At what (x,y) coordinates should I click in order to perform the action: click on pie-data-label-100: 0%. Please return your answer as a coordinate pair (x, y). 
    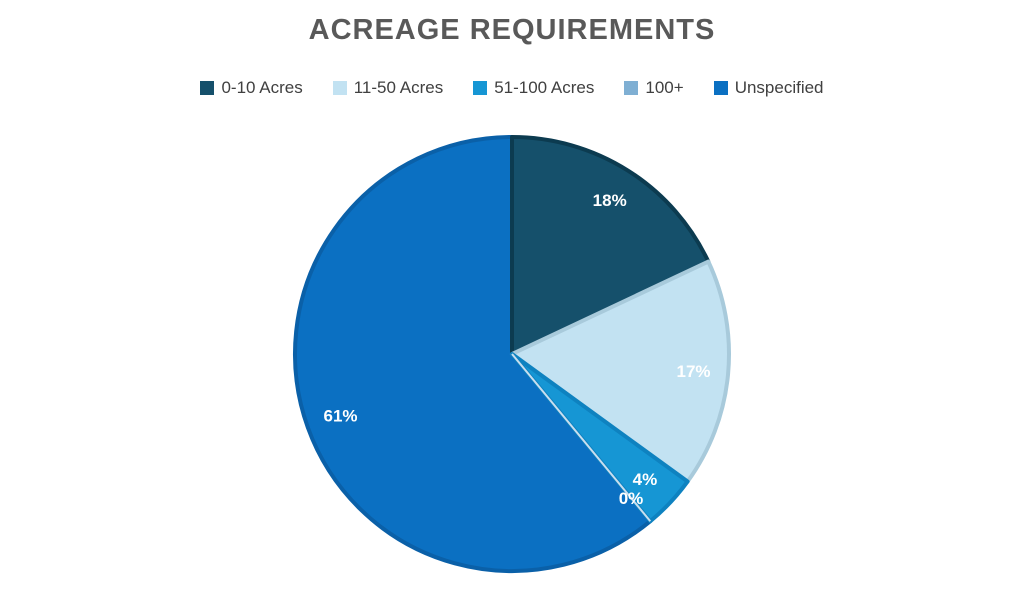
    Looking at the image, I should click on (631, 498).